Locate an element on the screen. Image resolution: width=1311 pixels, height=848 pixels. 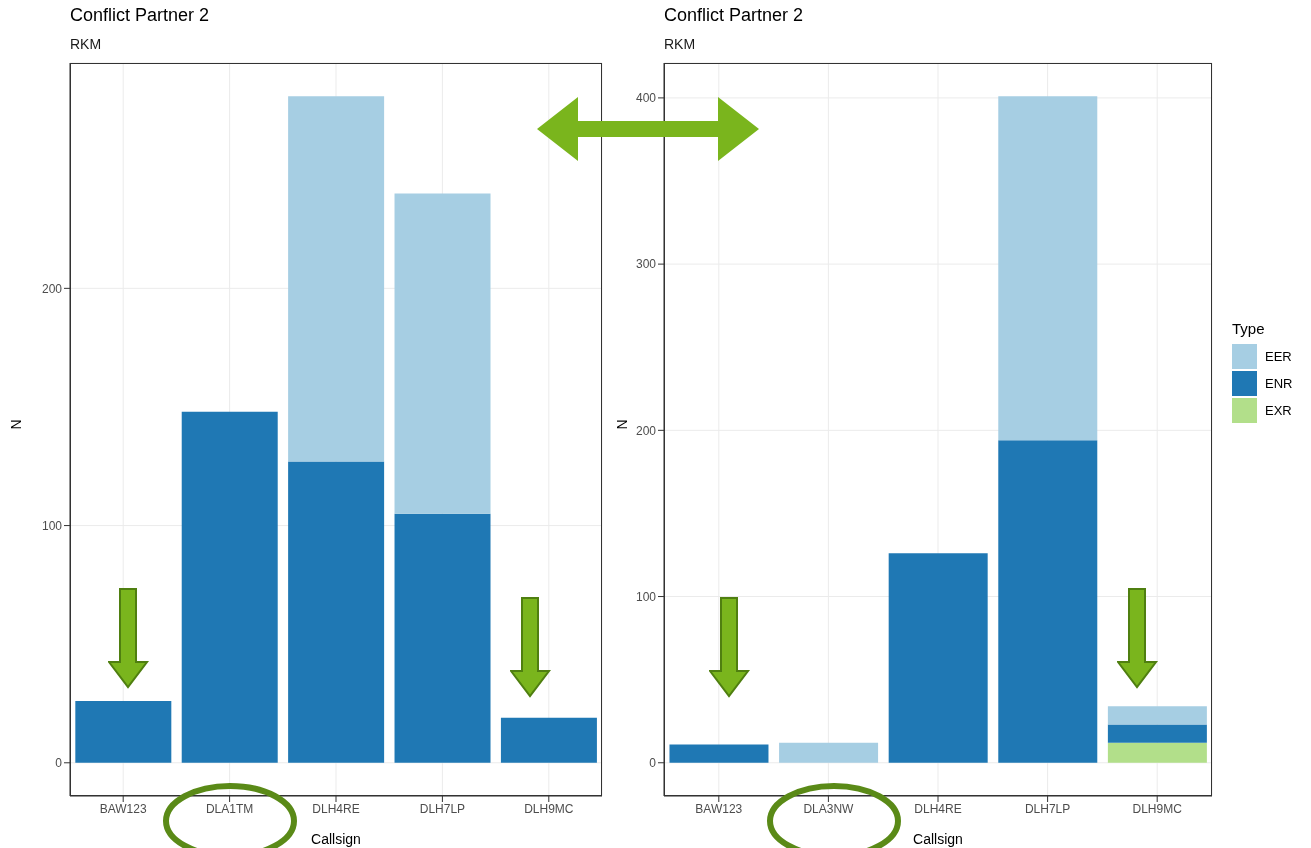
legend-label: EER is located at coordinates (1278, 356).